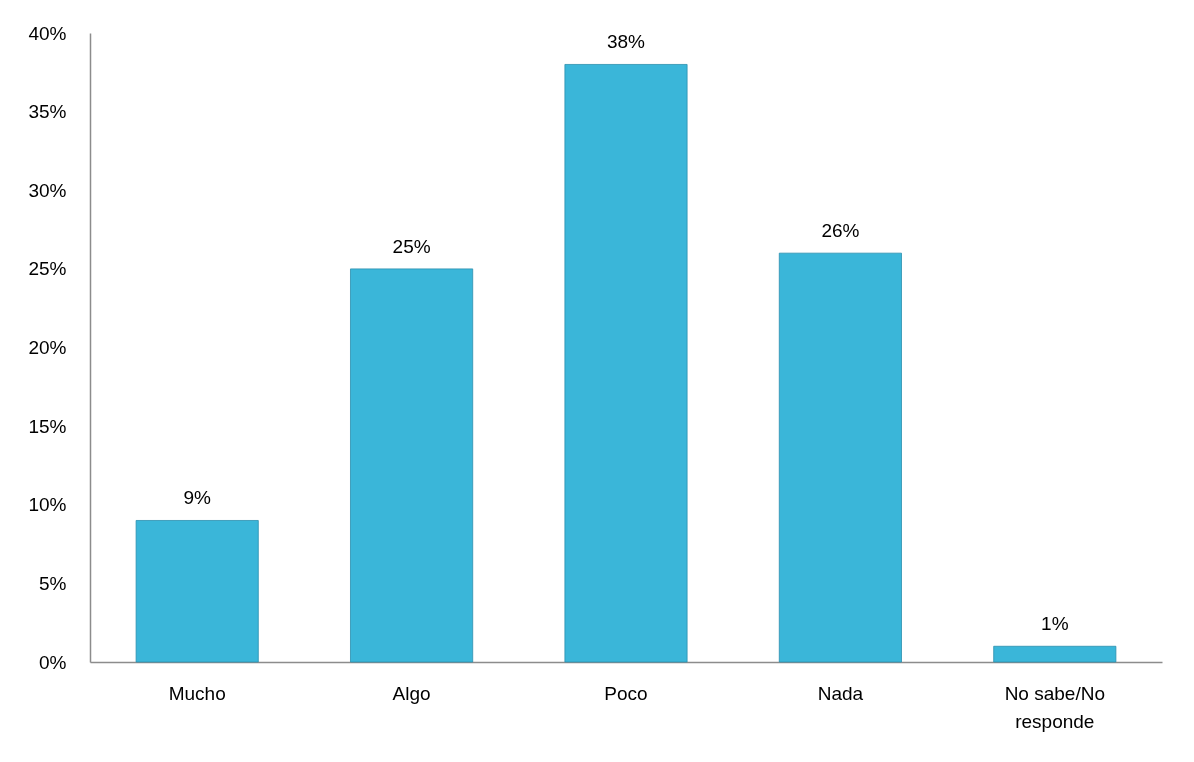 This screenshot has height=762, width=1194. I want to click on y-tick-label: 10%, so click(47, 505).